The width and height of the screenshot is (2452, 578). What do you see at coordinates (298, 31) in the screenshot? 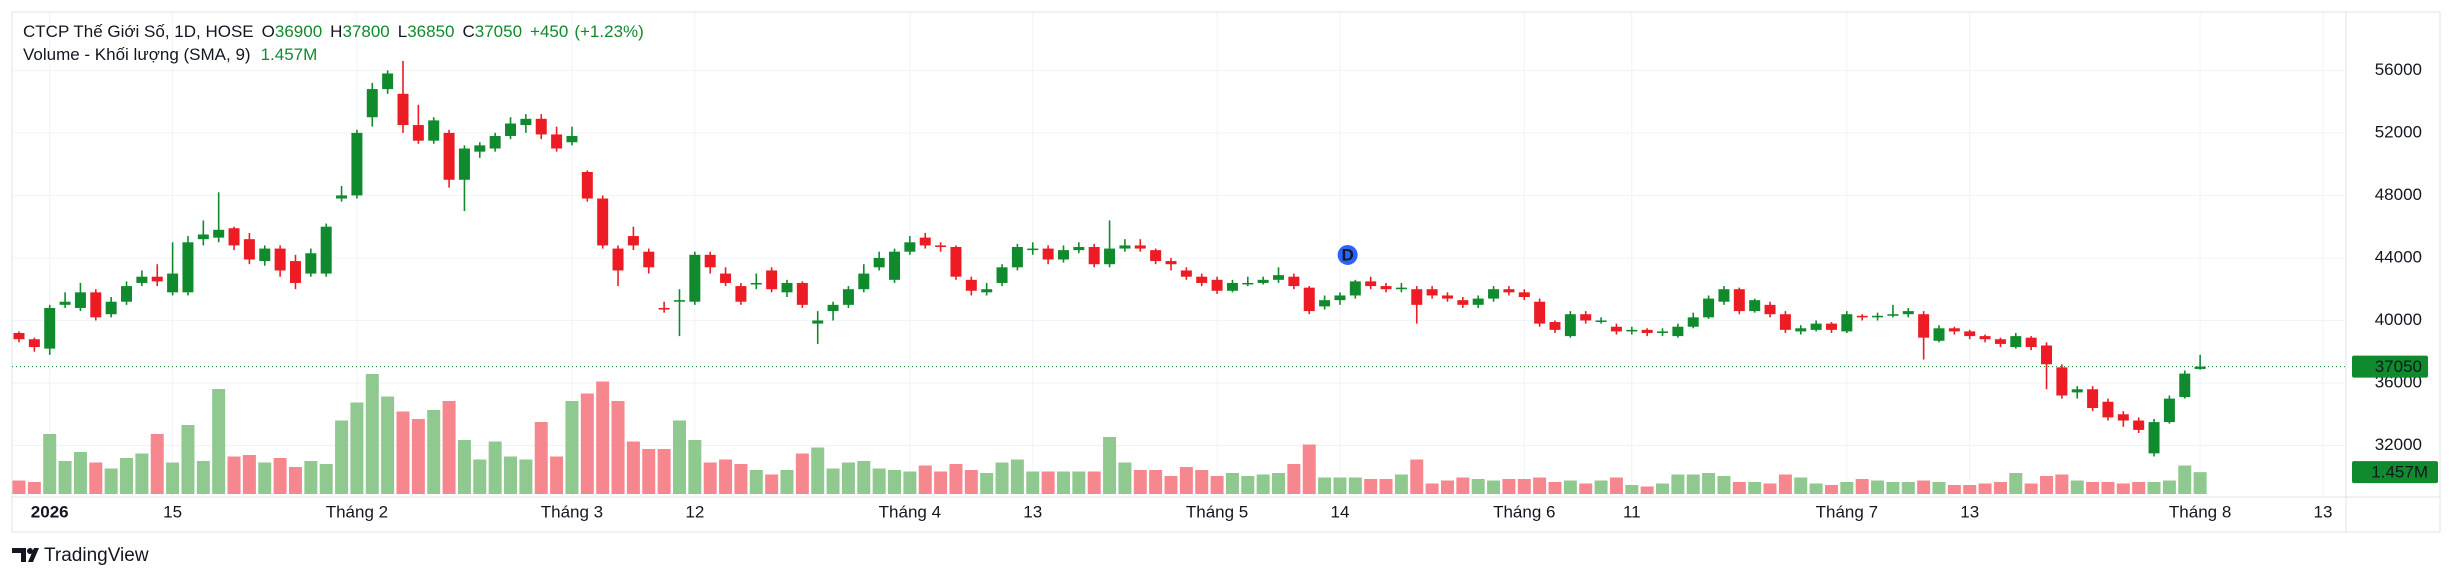
I see `o-value: 36900` at bounding box center [298, 31].